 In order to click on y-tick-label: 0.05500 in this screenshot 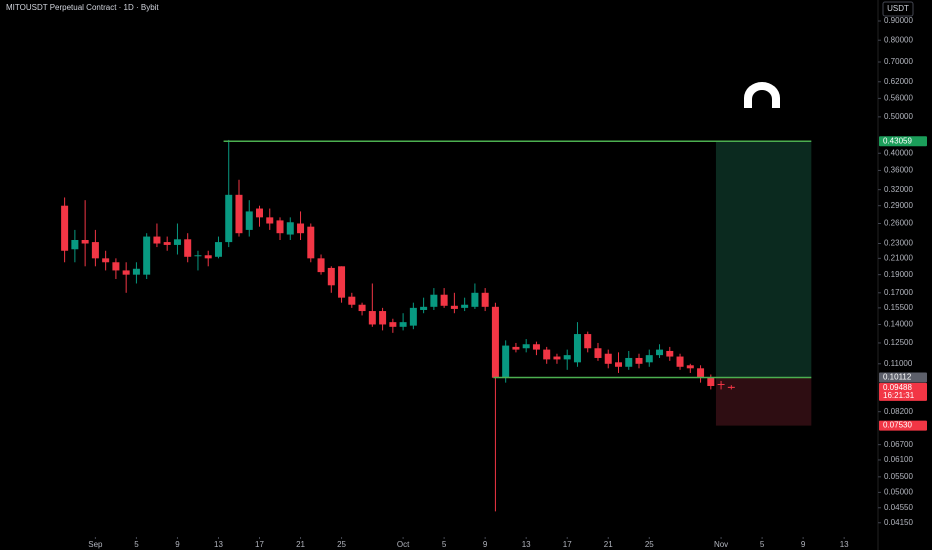, I will do `click(898, 476)`.